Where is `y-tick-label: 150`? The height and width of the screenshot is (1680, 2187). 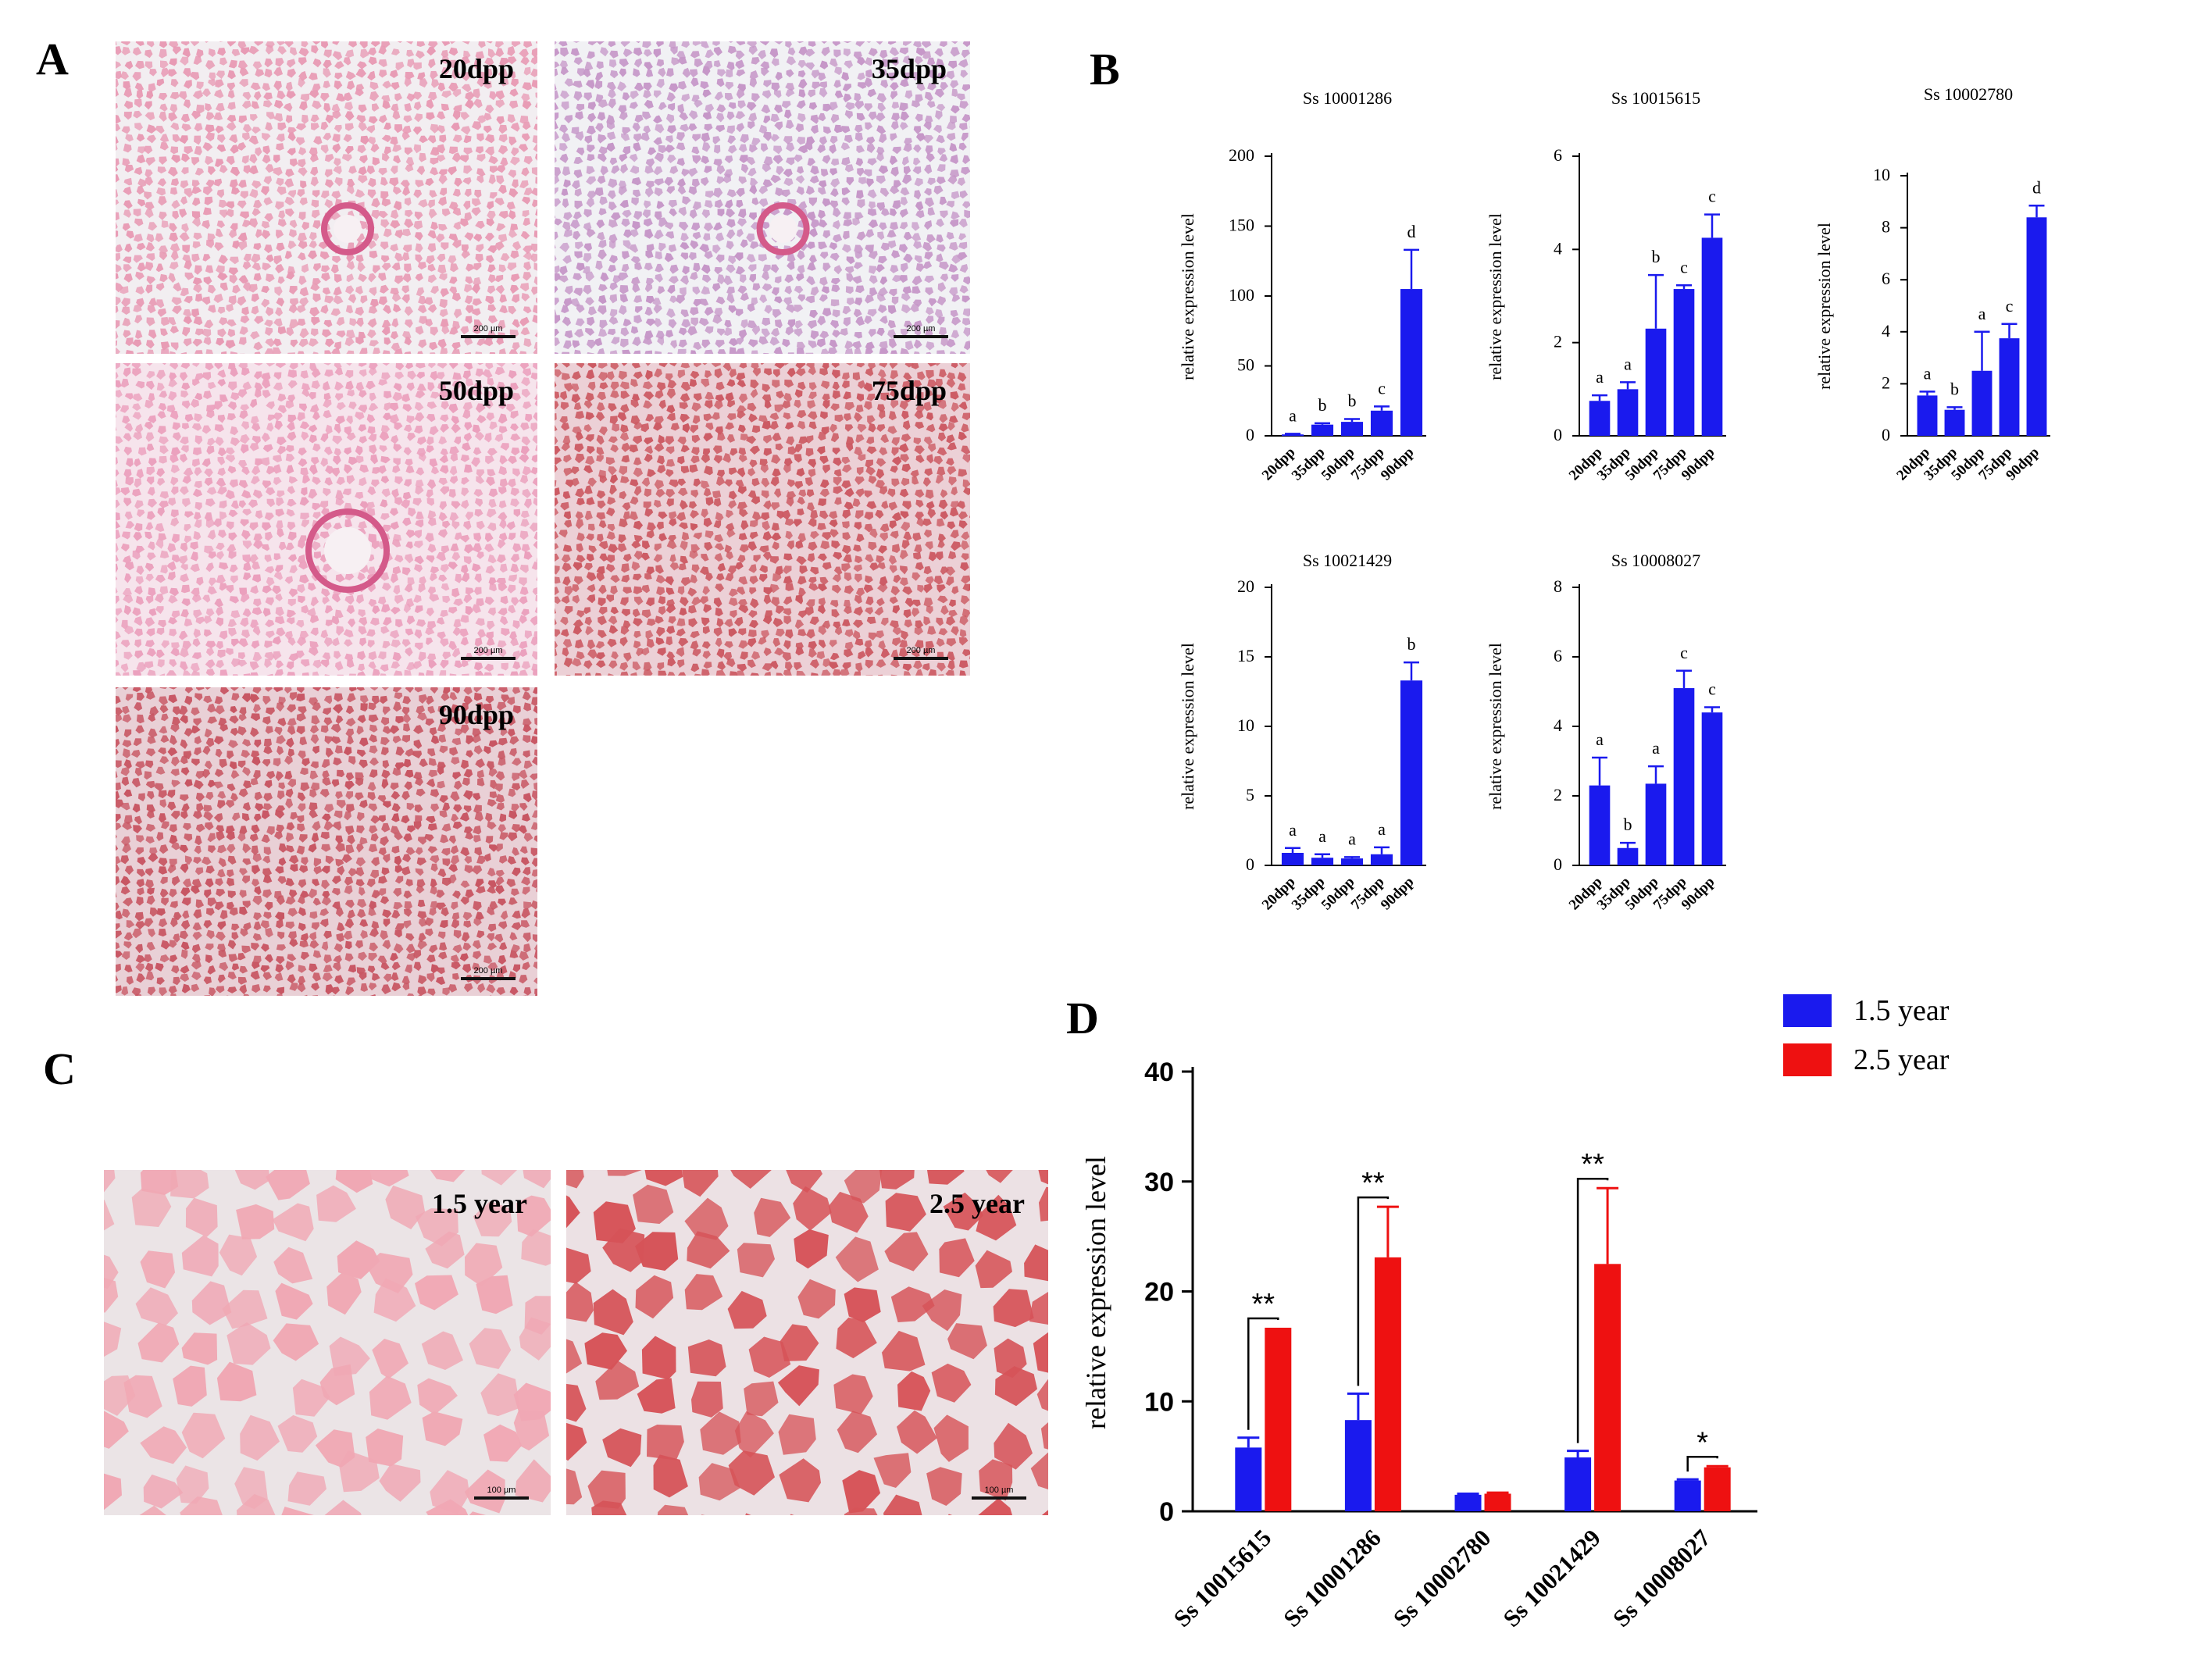
y-tick-label: 150 is located at coordinates (1241, 225).